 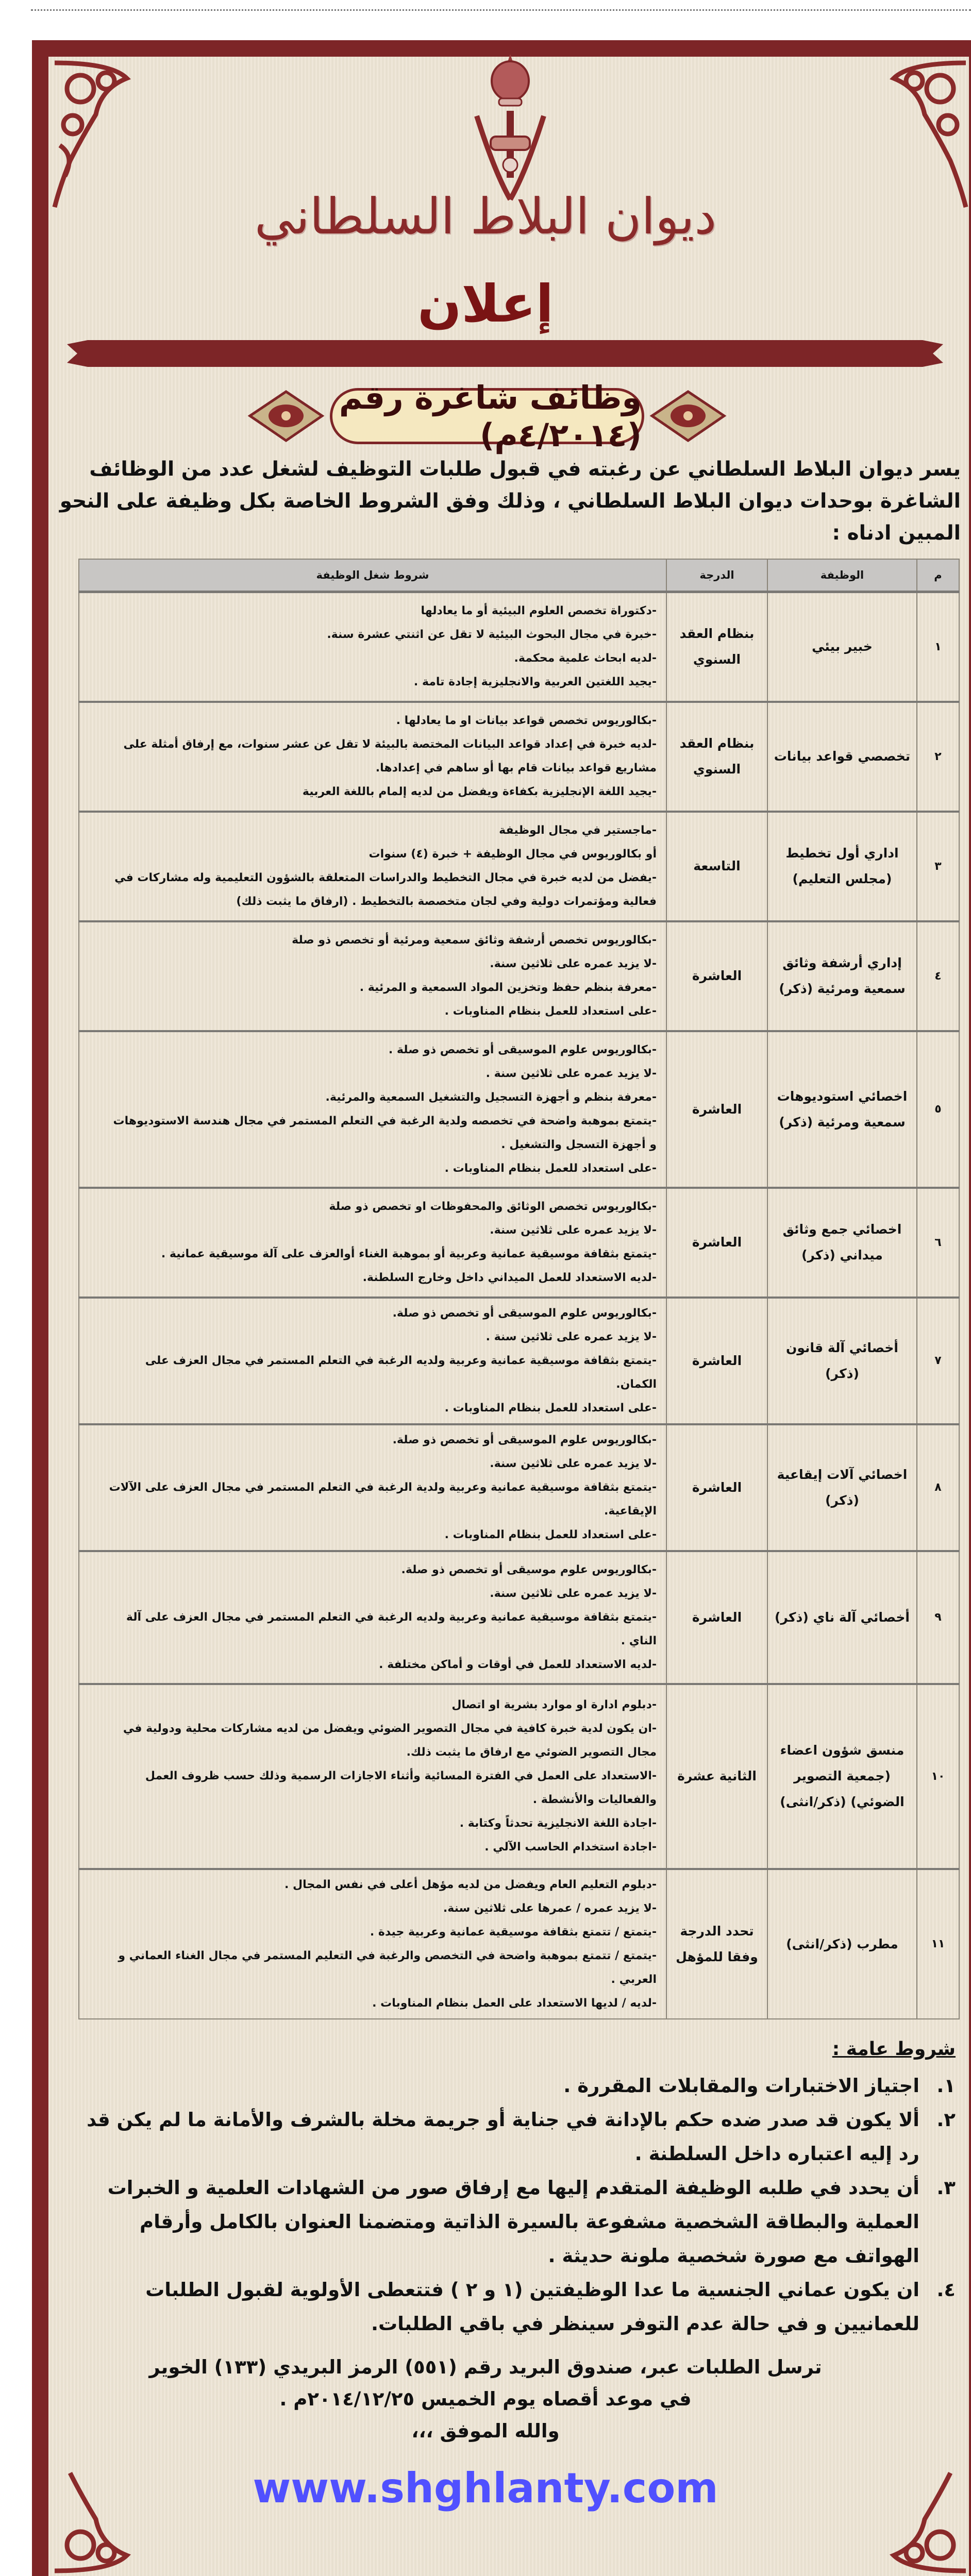 What do you see at coordinates (938, 1242) in the screenshot?
I see `row-number: ٦` at bounding box center [938, 1242].